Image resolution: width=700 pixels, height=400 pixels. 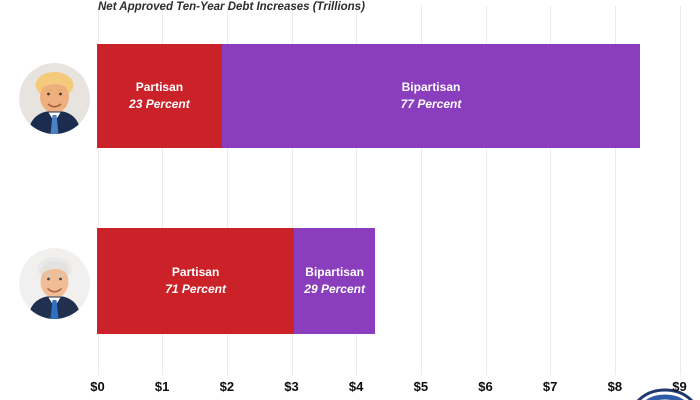 What do you see at coordinates (431, 104) in the screenshot?
I see `segment-percent-label: 77 Percent` at bounding box center [431, 104].